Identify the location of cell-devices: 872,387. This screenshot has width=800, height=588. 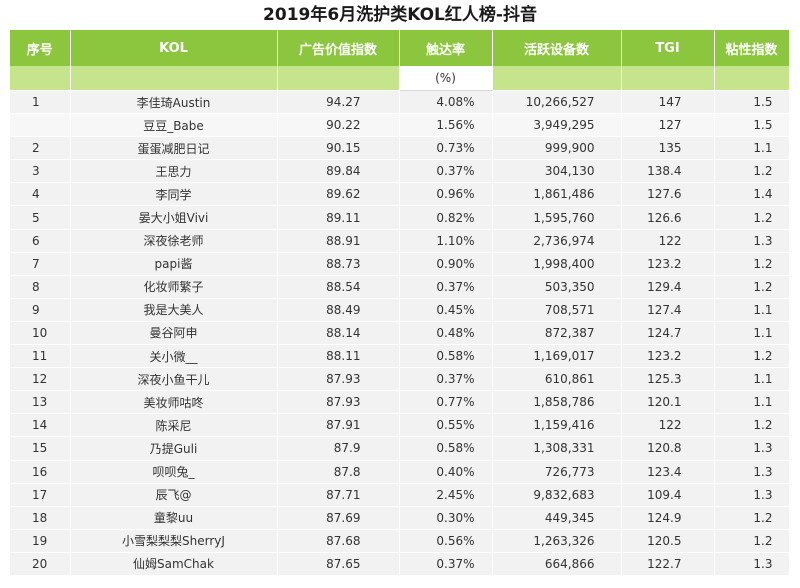
(557, 333).